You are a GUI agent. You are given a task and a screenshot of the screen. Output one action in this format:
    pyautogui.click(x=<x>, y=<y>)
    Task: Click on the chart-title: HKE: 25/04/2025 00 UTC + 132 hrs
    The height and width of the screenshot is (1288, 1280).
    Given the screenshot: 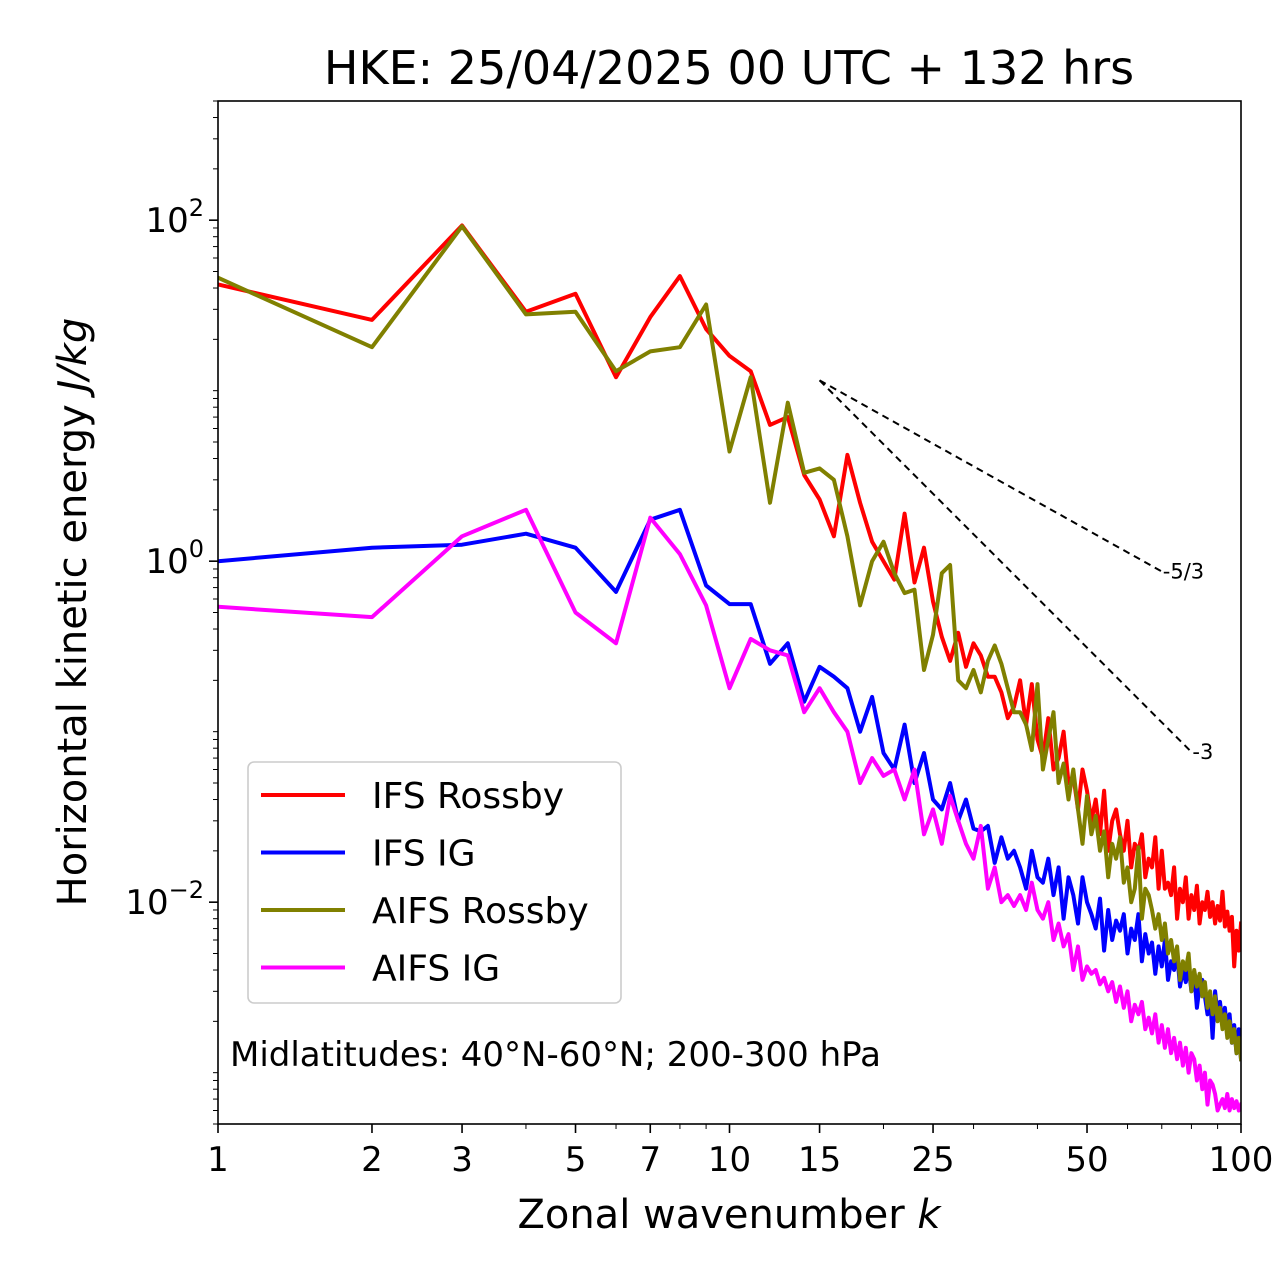 What is the action you would take?
    pyautogui.click(x=729, y=68)
    